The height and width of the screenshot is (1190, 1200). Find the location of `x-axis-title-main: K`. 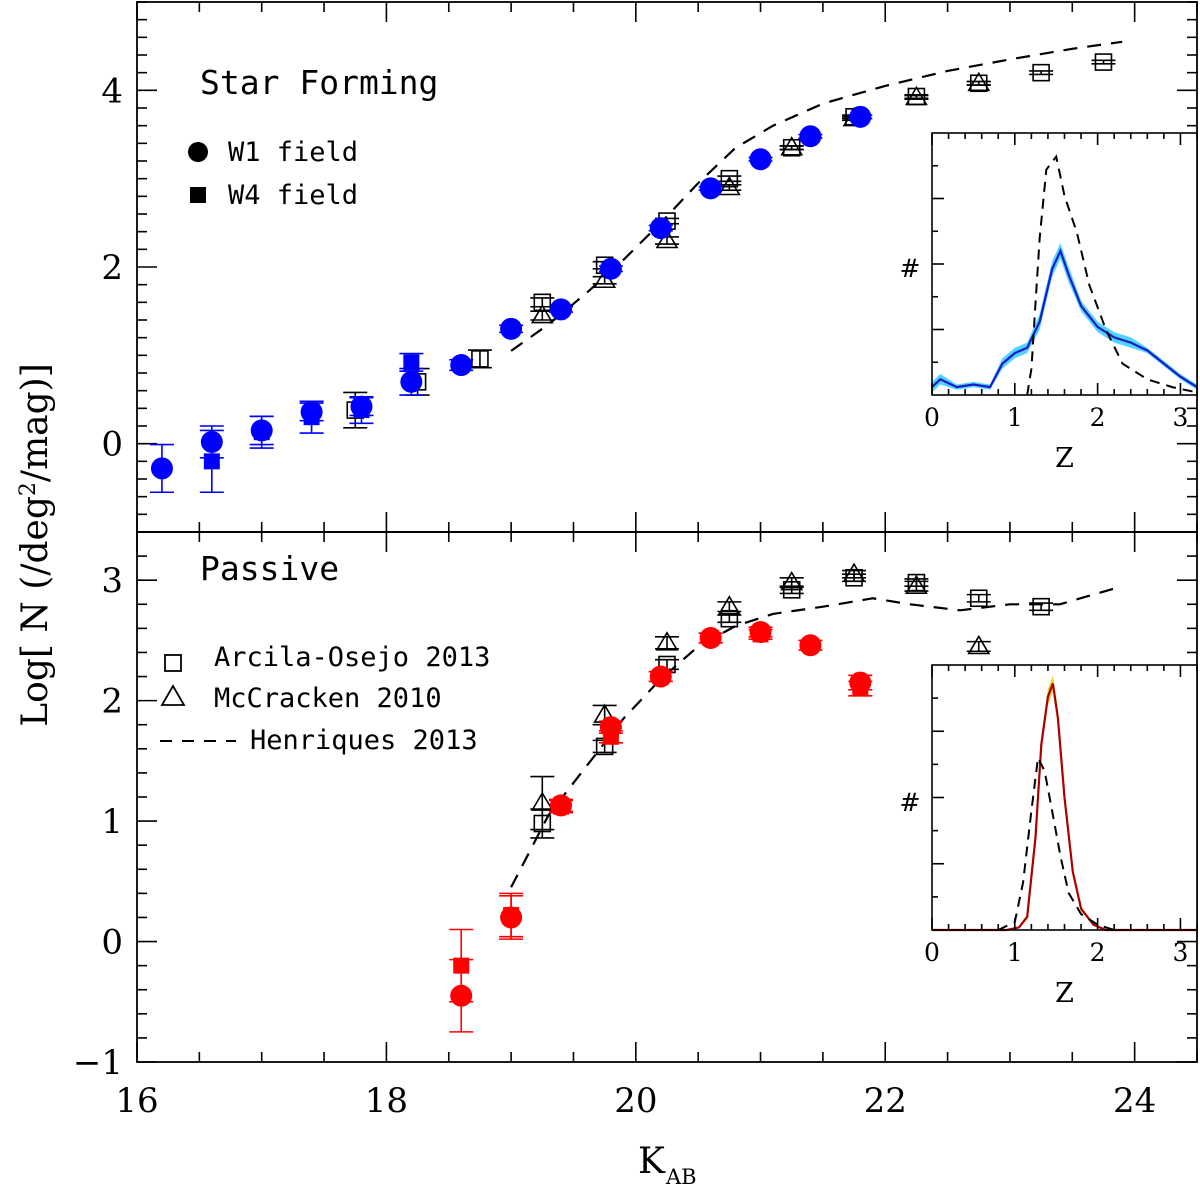

x-axis-title-main: K is located at coordinates (652, 1161).